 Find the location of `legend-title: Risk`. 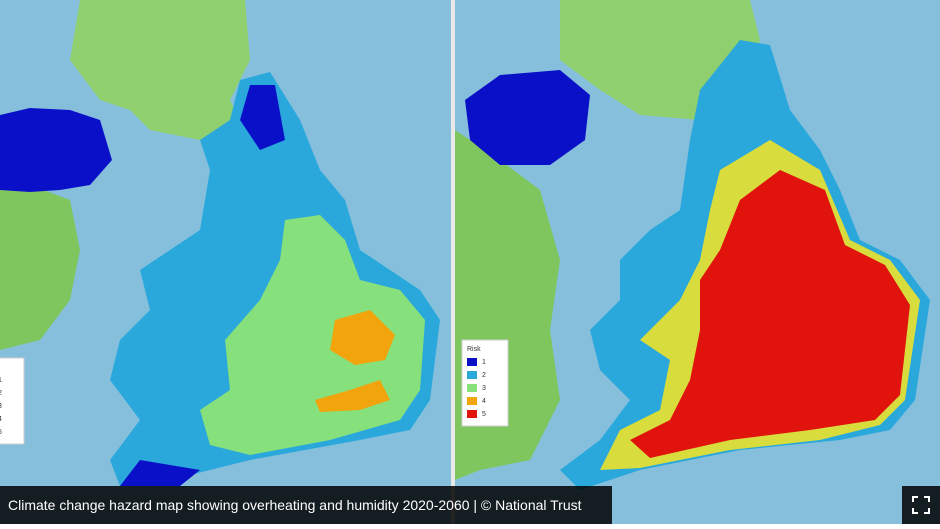

legend-title: Risk is located at coordinates (474, 349).